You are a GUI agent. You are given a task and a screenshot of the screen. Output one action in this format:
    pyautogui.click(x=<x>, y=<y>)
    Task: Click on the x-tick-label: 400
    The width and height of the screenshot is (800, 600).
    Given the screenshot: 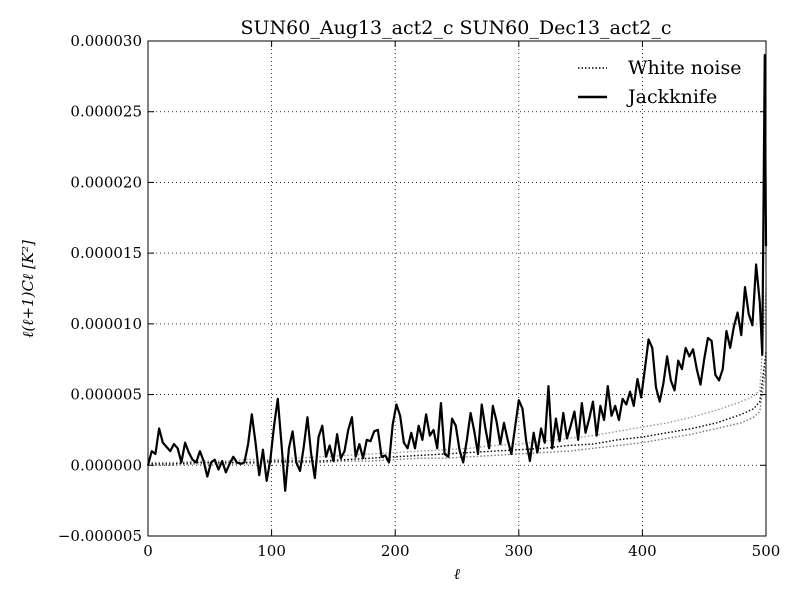 What is the action you would take?
    pyautogui.click(x=642, y=551)
    